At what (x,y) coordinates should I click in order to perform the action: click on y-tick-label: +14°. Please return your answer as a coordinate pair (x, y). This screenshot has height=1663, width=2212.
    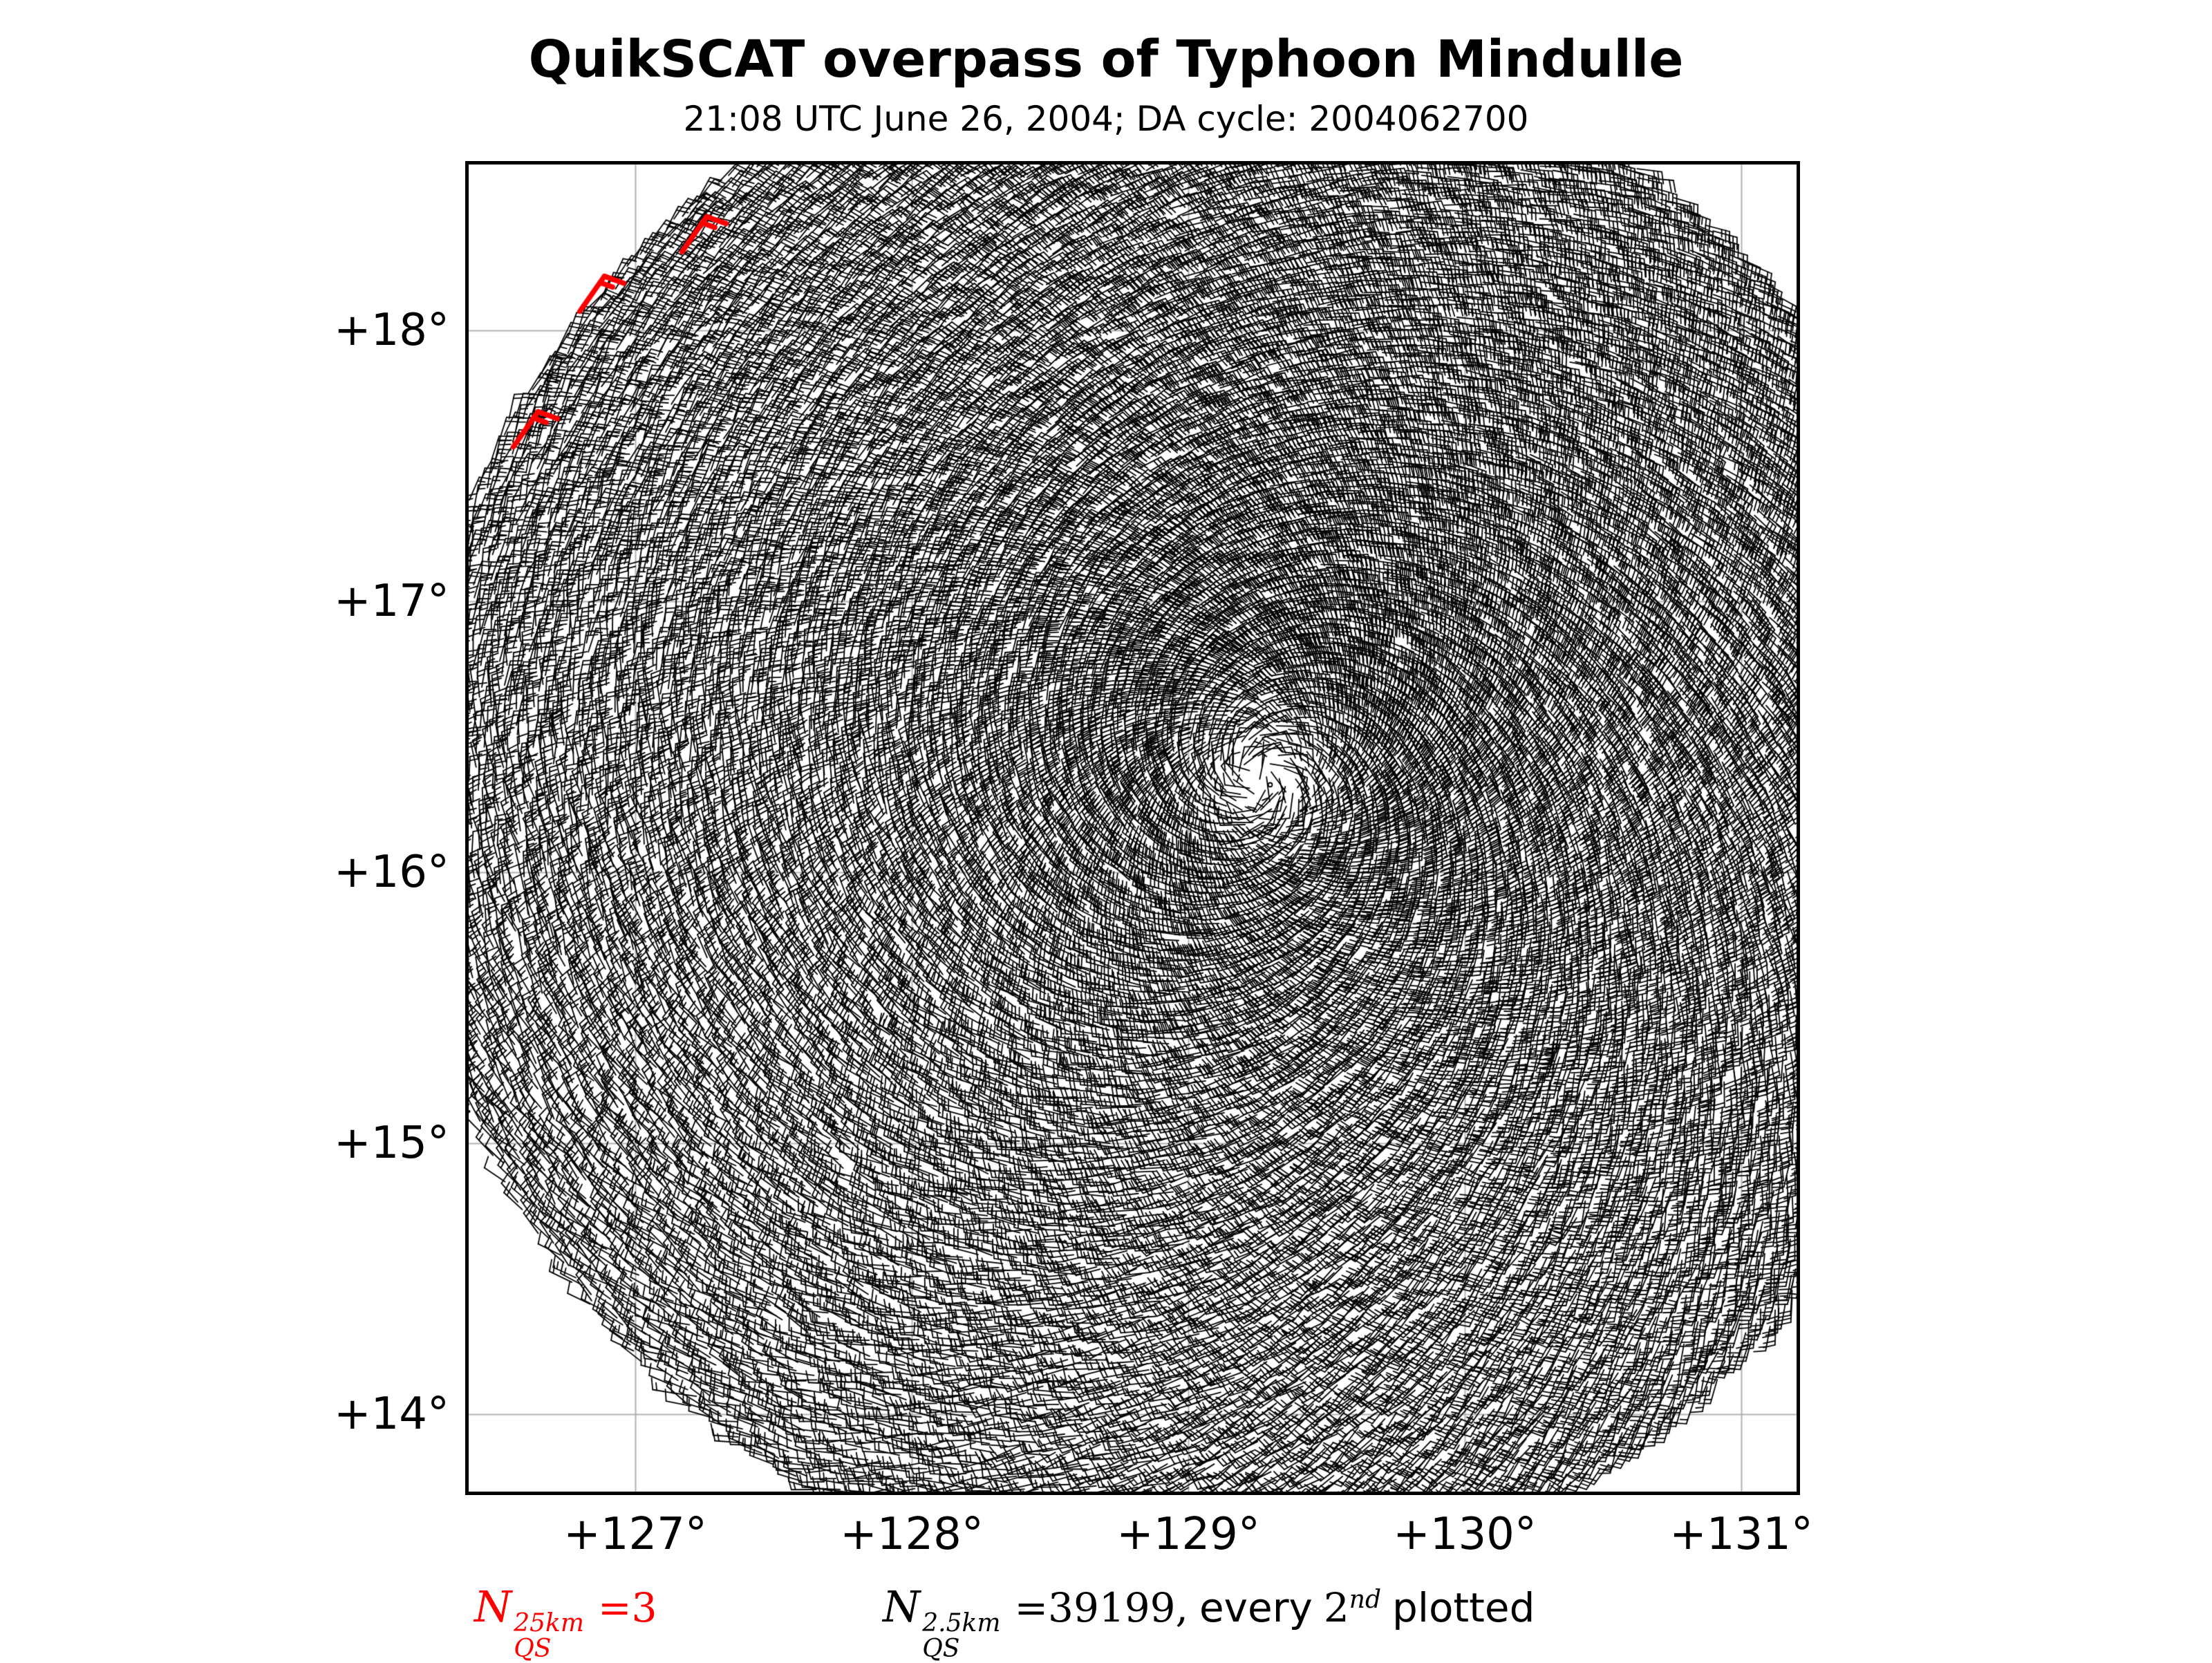
    Looking at the image, I should click on (391, 1414).